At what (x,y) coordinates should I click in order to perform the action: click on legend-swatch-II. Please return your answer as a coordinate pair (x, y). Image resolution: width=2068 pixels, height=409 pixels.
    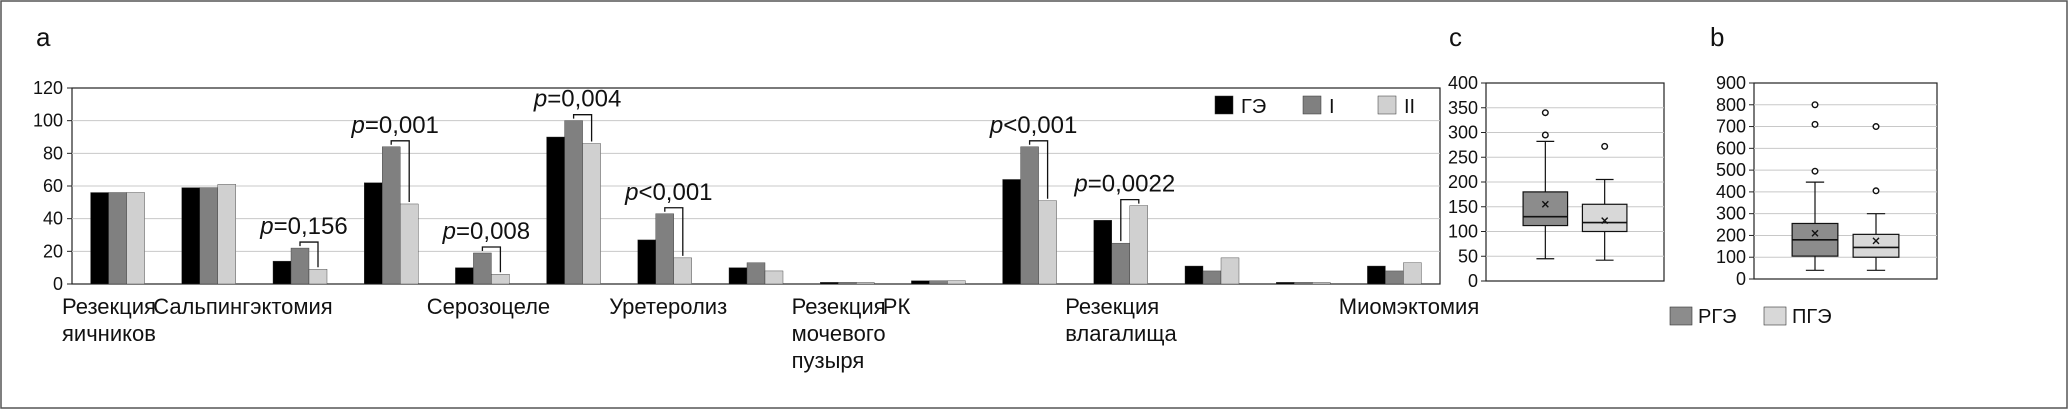
    Looking at the image, I should click on (1387, 105).